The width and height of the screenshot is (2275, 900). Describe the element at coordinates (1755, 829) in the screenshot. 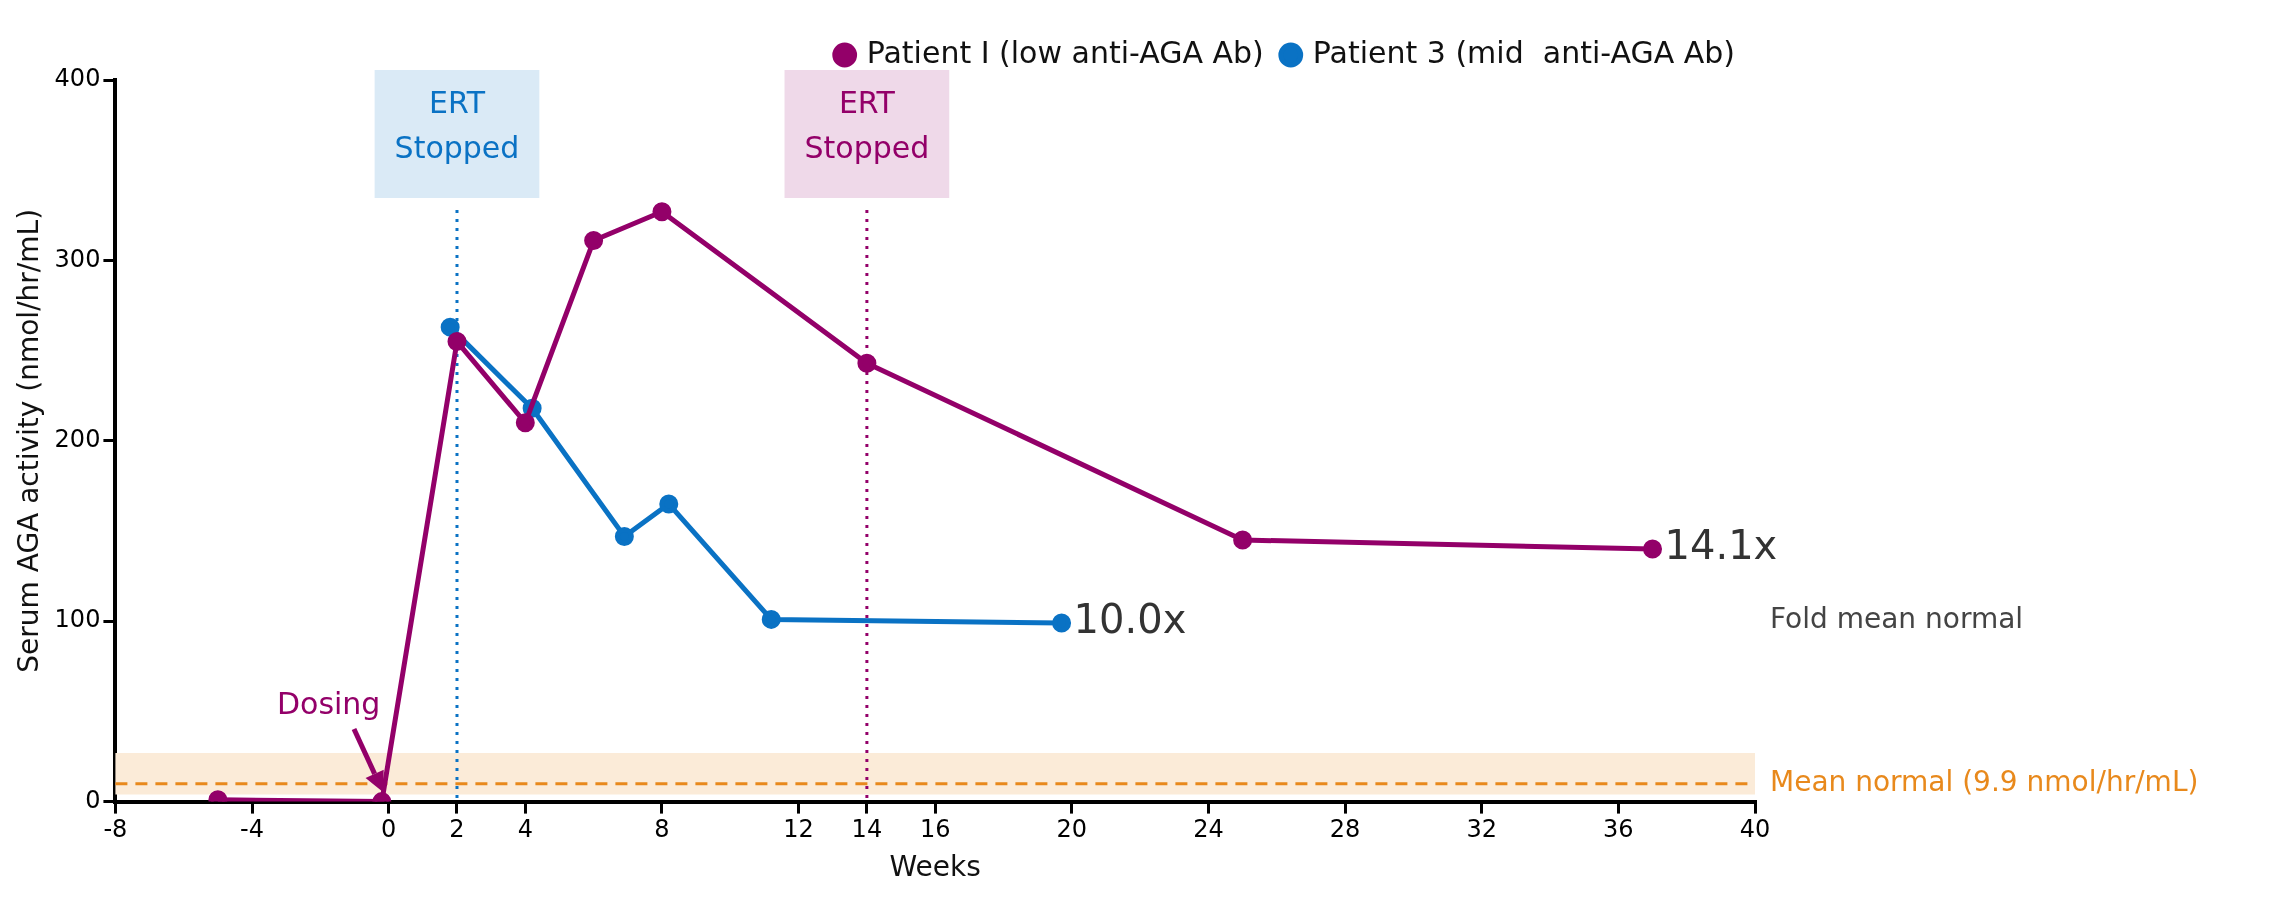

I see `x-tick-label: 40` at that location.